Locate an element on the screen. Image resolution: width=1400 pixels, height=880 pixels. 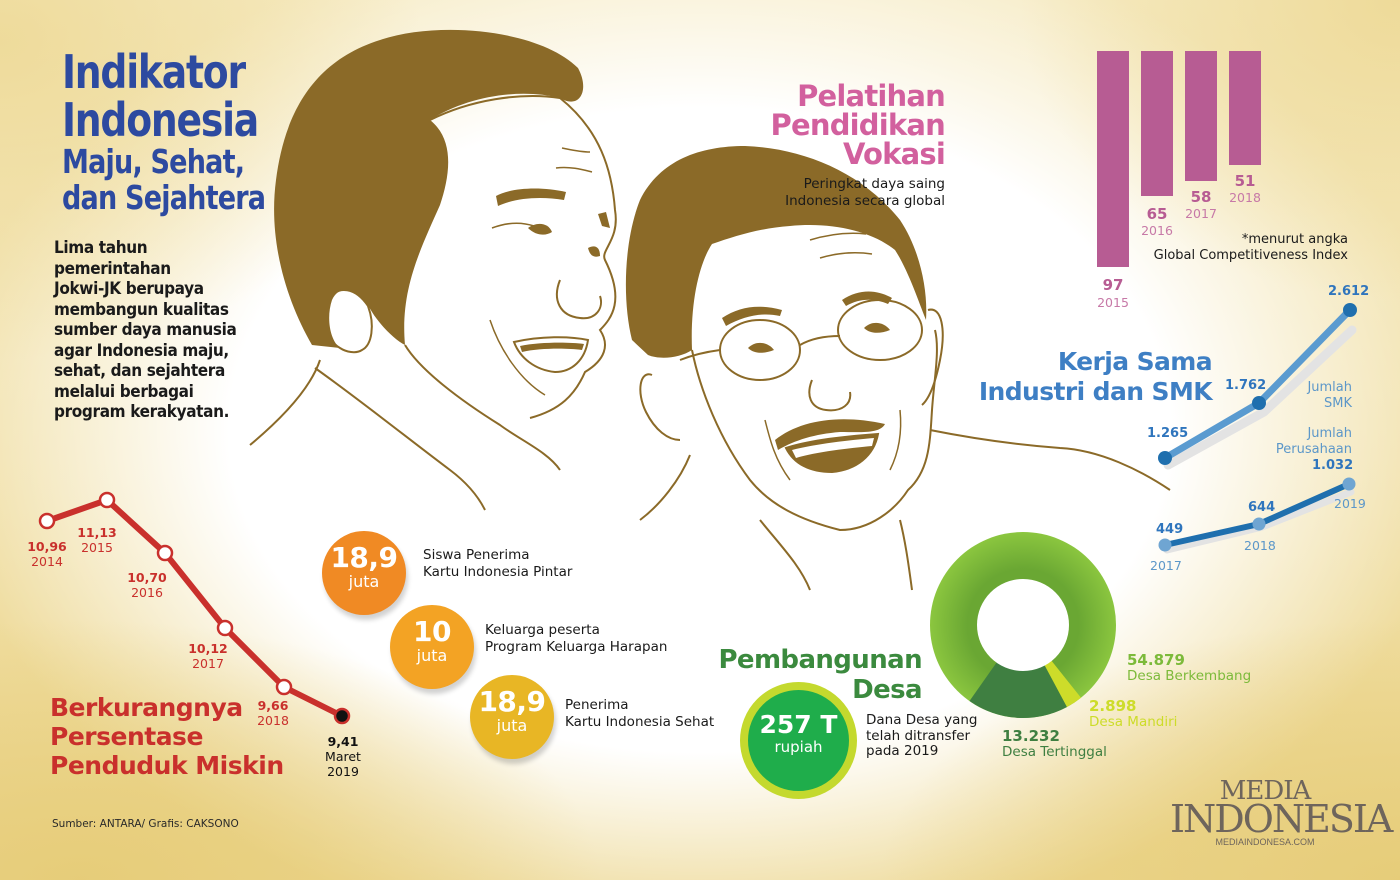
tertinggal-label: Desa Tertinggal is located at coordinates (1054, 752).